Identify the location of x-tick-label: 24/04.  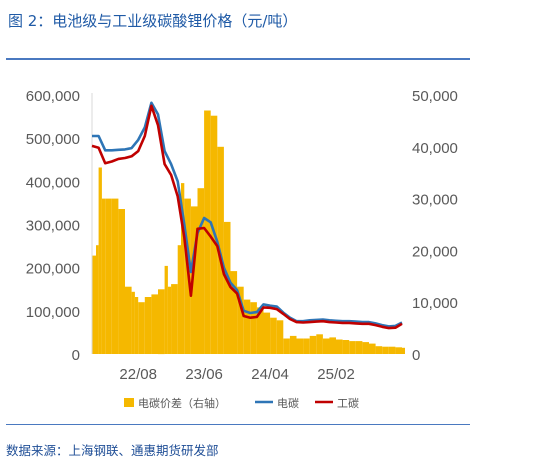
(270, 374).